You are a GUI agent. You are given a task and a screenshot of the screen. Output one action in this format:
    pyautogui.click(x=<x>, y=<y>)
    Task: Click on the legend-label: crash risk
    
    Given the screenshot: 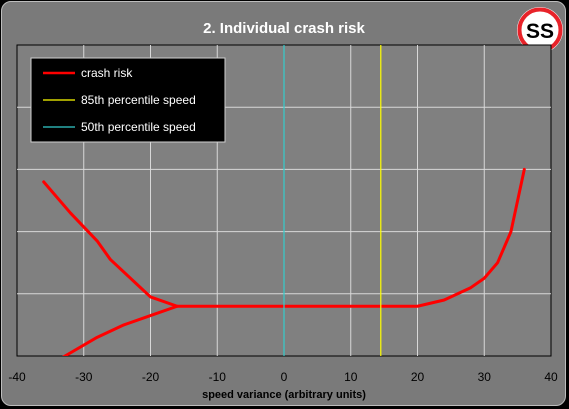 What is the action you would take?
    pyautogui.click(x=107, y=73)
    